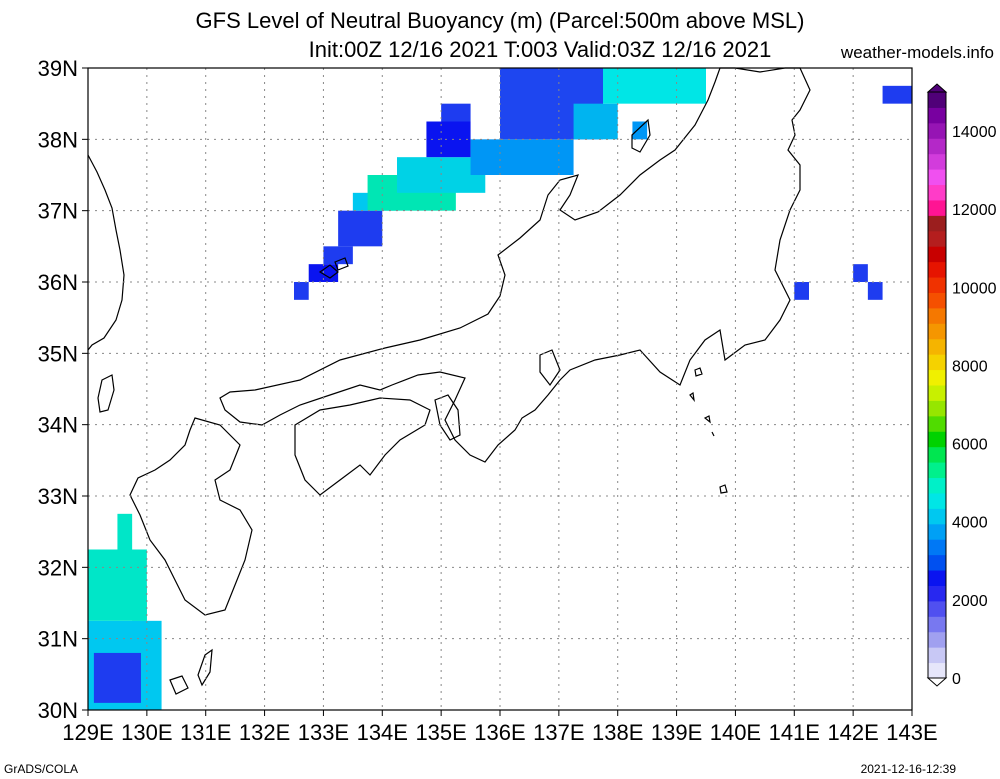 This screenshot has height=779, width=1000. Describe the element at coordinates (937, 682) in the screenshot. I see `colorbar-bottom-arrow` at that location.